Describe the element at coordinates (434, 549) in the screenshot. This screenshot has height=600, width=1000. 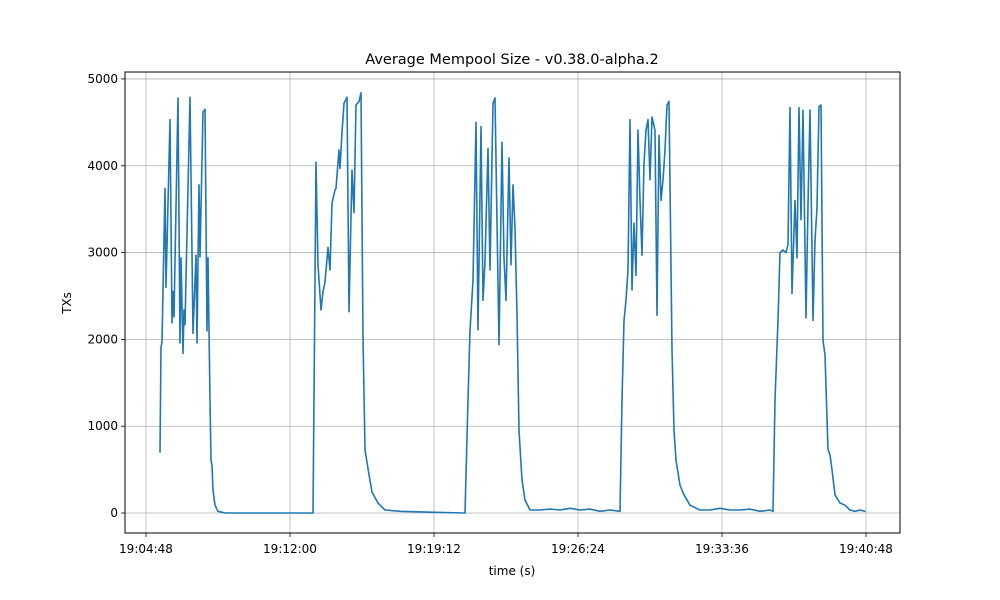
I see `x-tick-label: 19:19:12` at that location.